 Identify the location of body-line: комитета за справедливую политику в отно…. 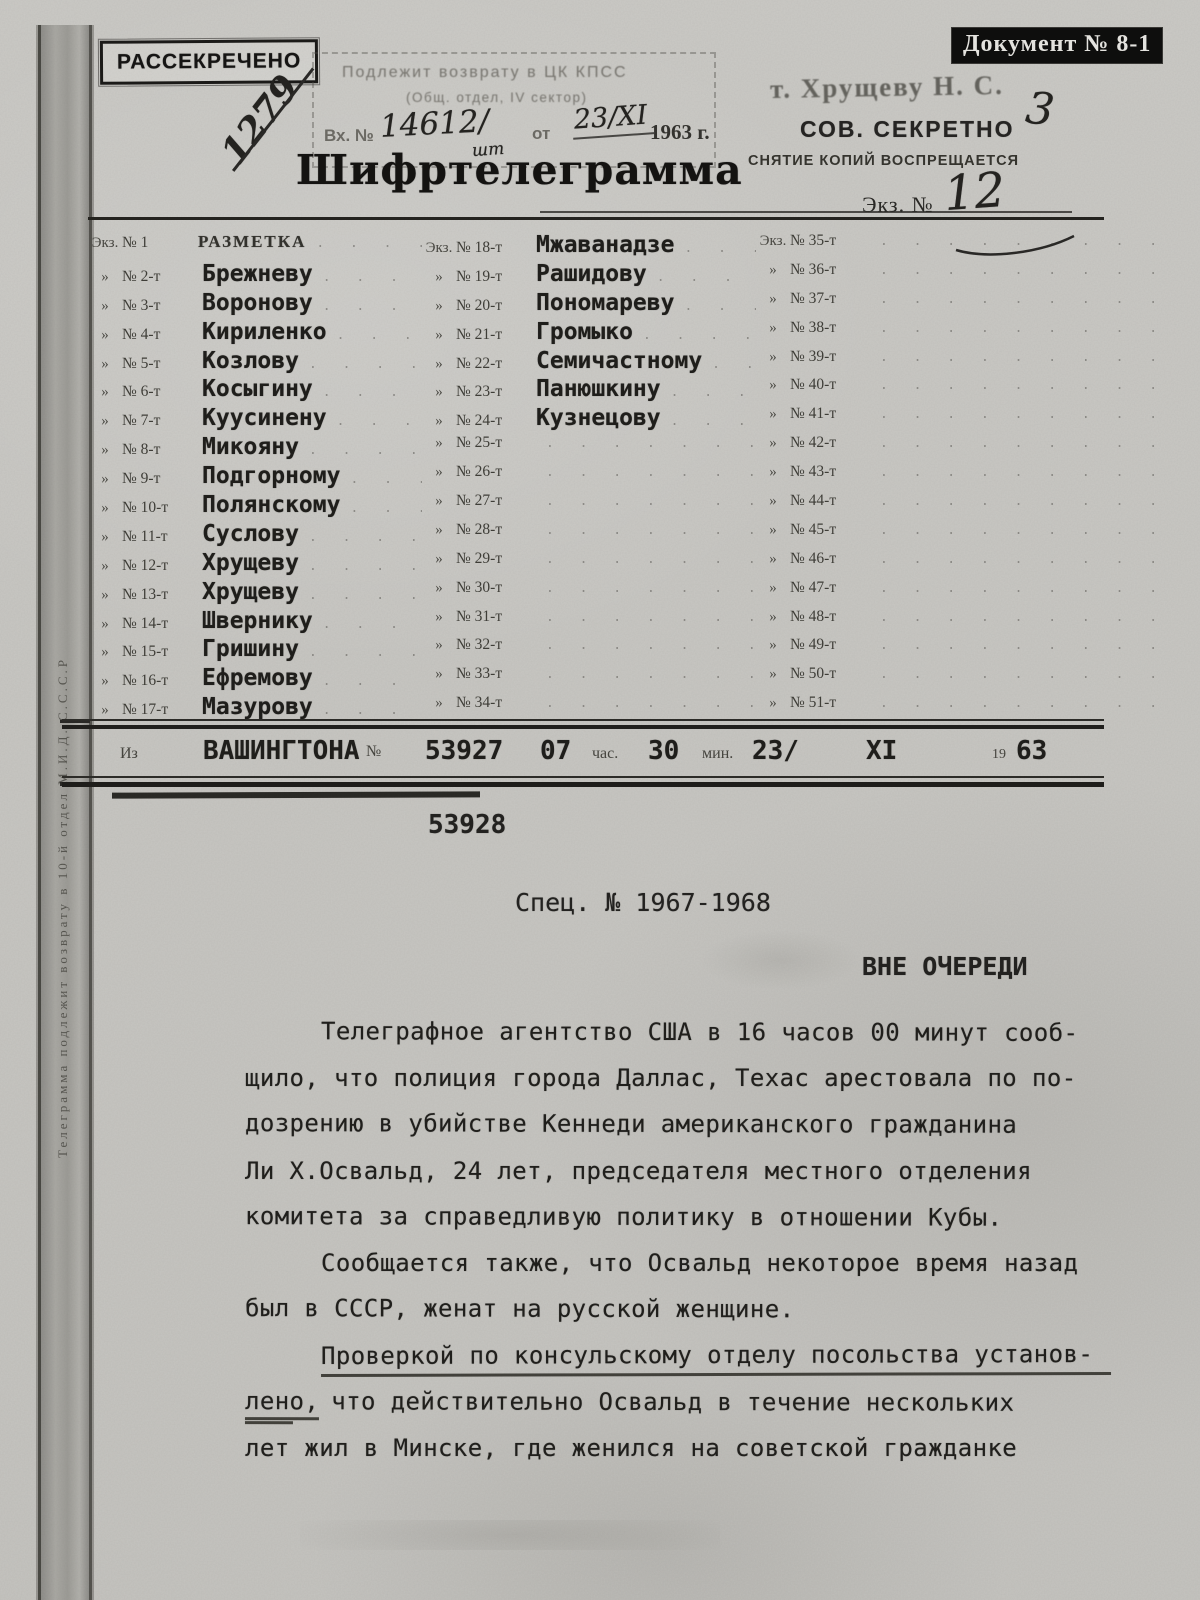
(623, 1216).